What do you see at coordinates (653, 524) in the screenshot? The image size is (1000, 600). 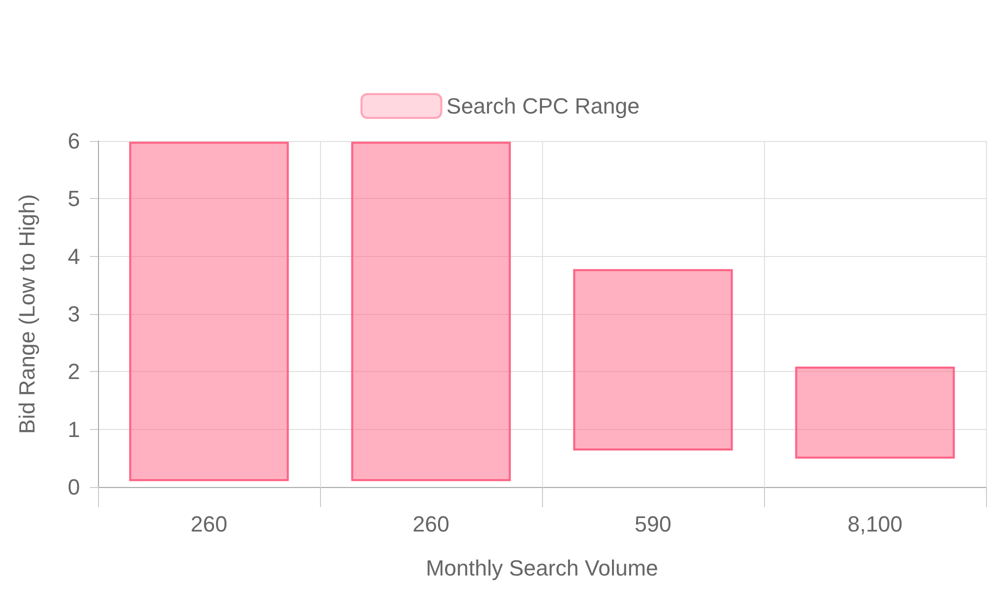 I see `x-tick-label: 590` at bounding box center [653, 524].